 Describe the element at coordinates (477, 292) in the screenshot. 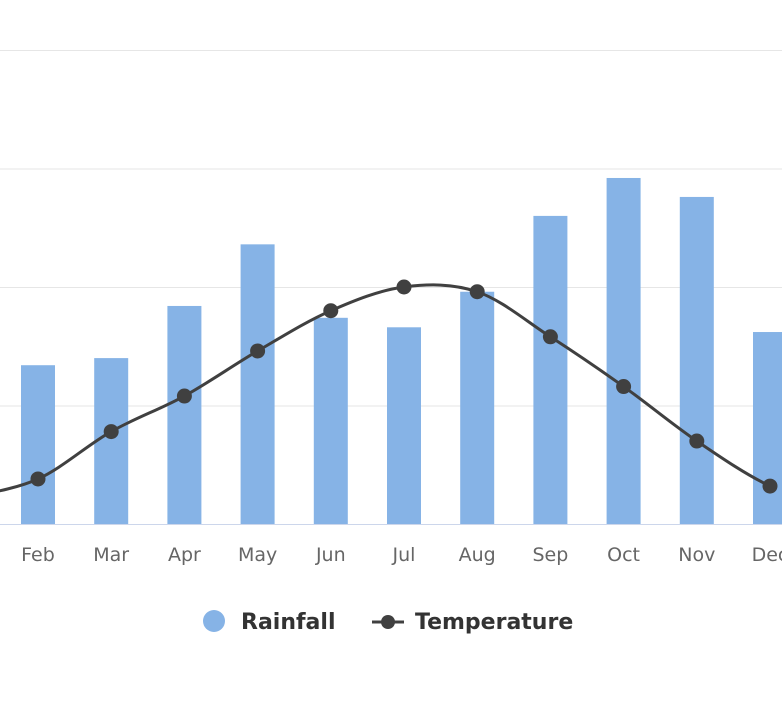

I see `temperature-point-aug` at that location.